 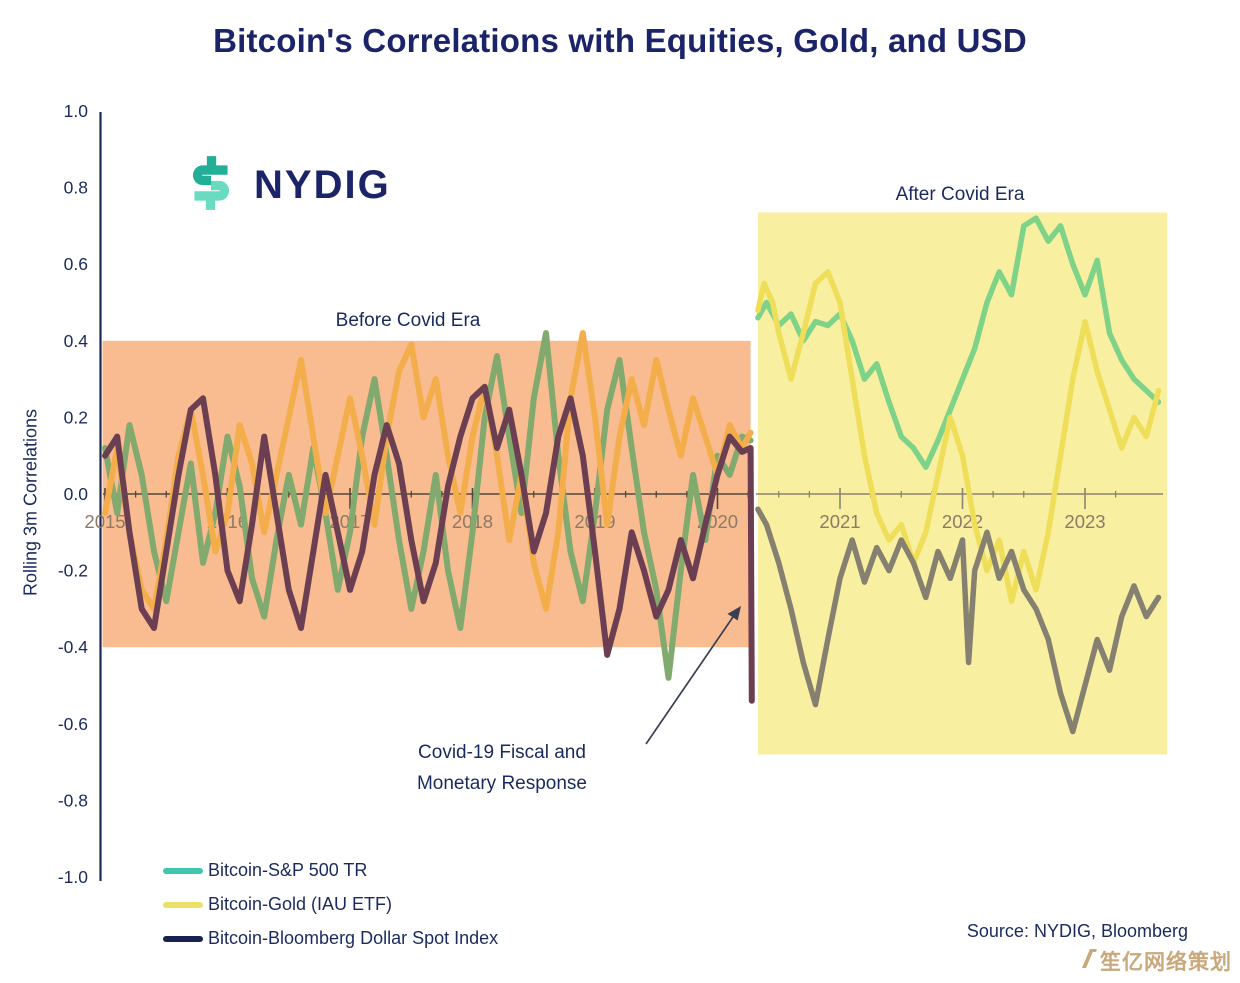 What do you see at coordinates (73, 800) in the screenshot?
I see `y-tick-label--0.8: -0.8` at bounding box center [73, 800].